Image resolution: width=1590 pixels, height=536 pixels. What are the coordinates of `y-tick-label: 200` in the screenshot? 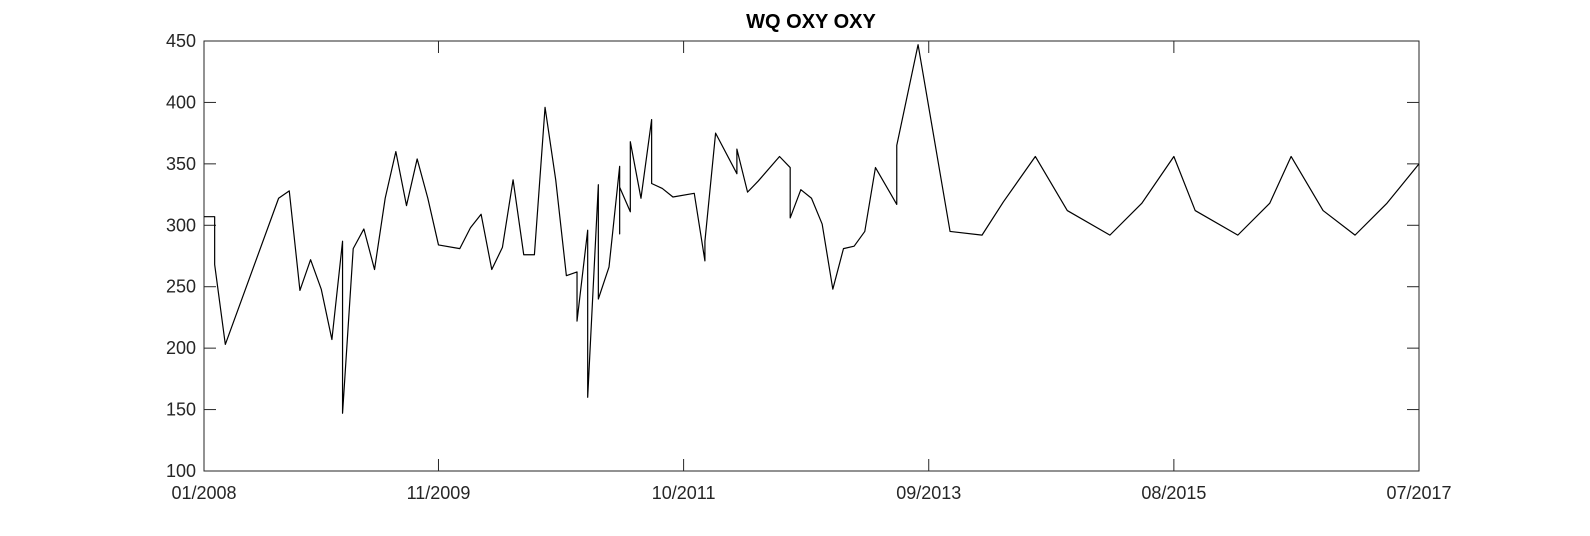 It's located at (181, 348).